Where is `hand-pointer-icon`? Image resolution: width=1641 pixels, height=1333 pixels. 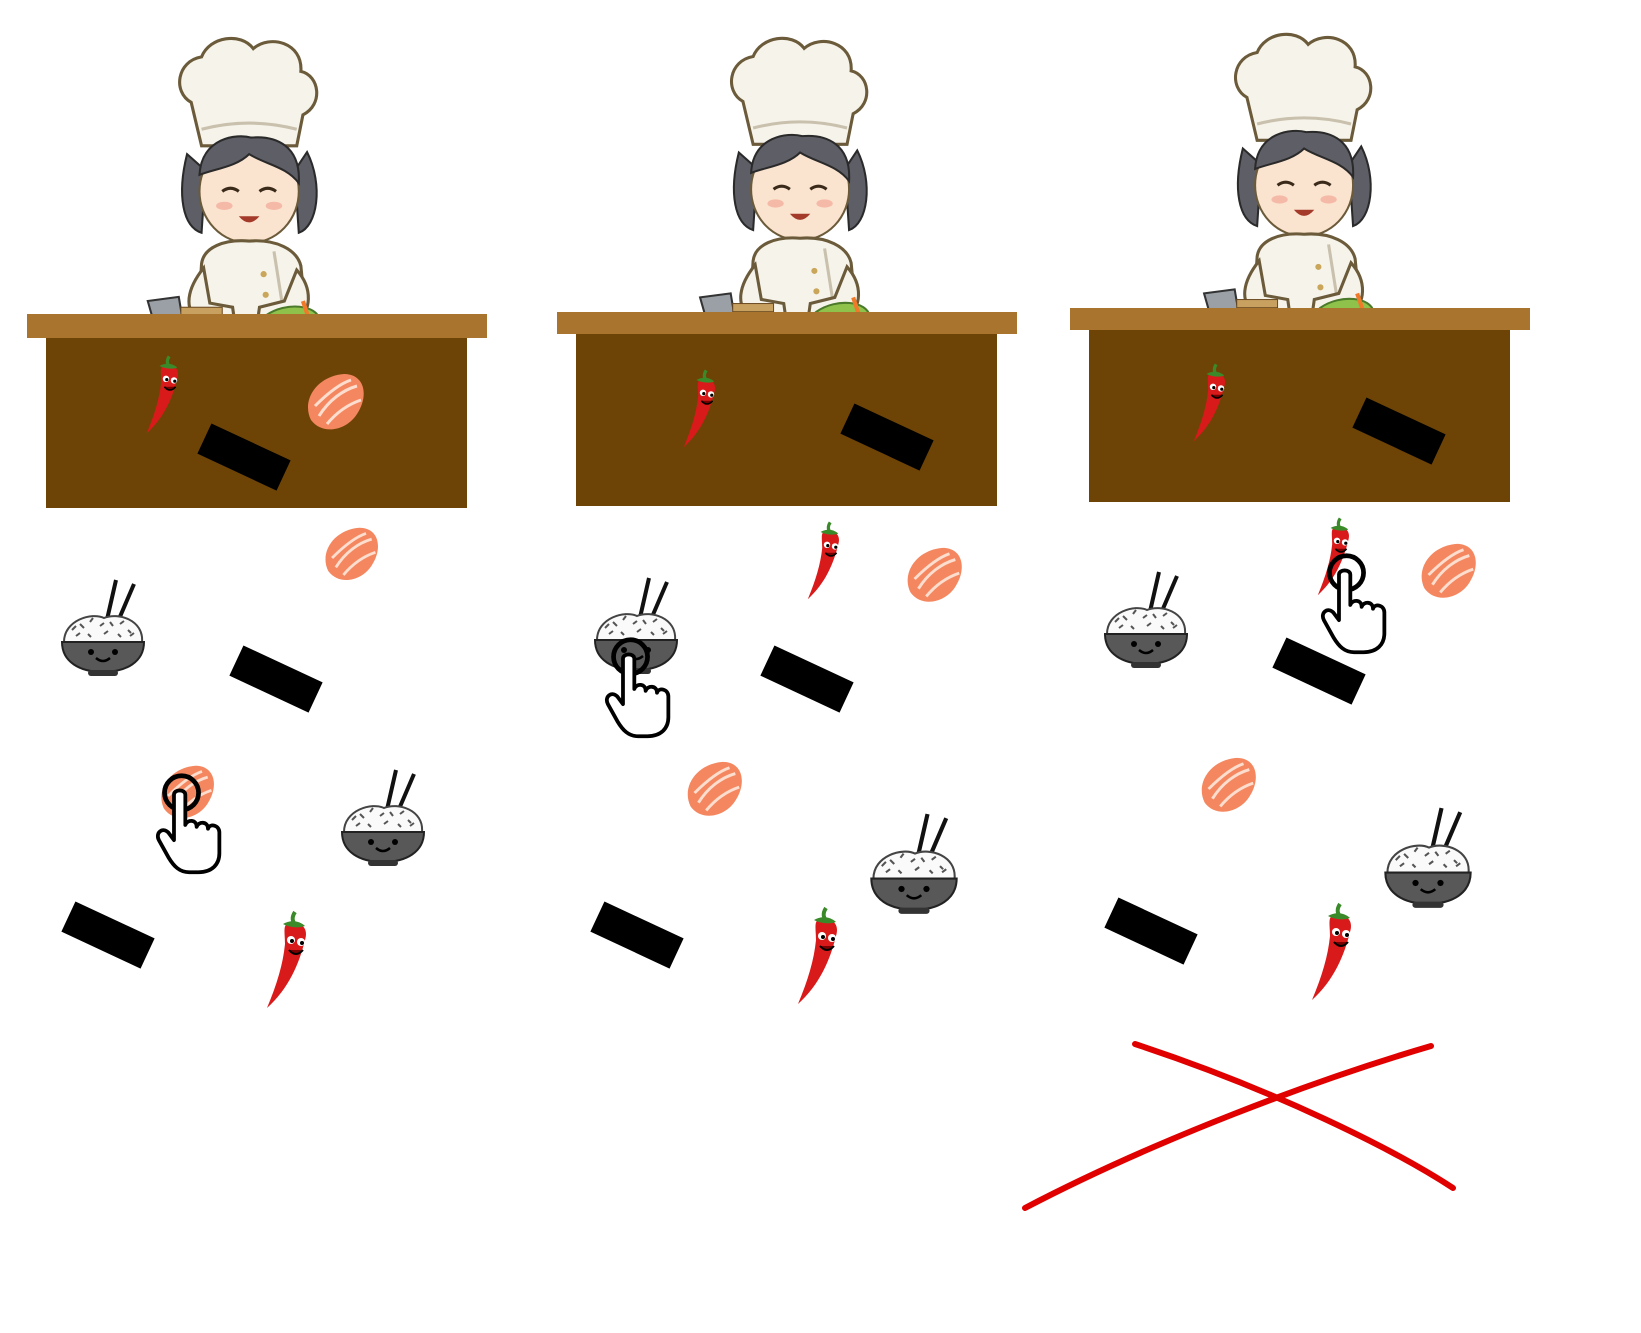
hand-pointer-icon is located at coordinates (1354, 604).